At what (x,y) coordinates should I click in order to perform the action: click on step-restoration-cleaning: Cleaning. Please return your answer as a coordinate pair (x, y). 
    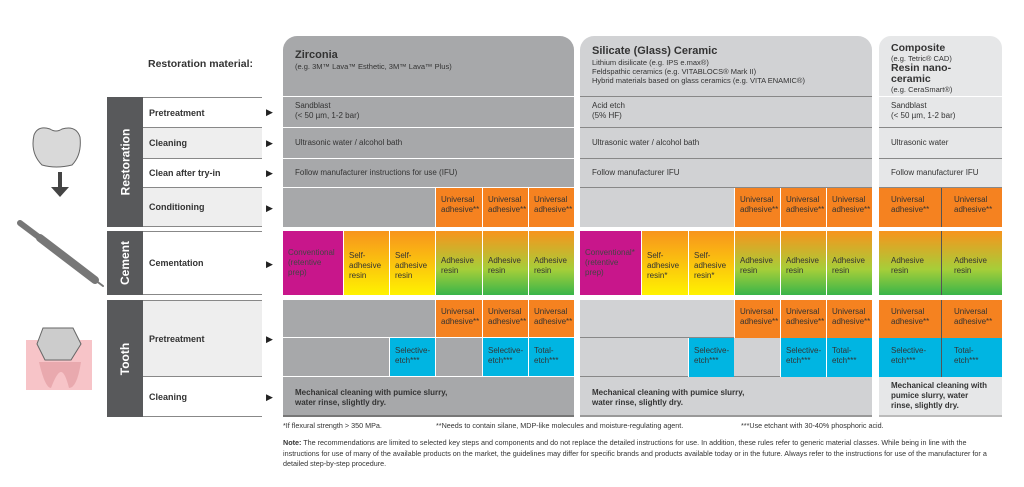
    Looking at the image, I should click on (202, 143).